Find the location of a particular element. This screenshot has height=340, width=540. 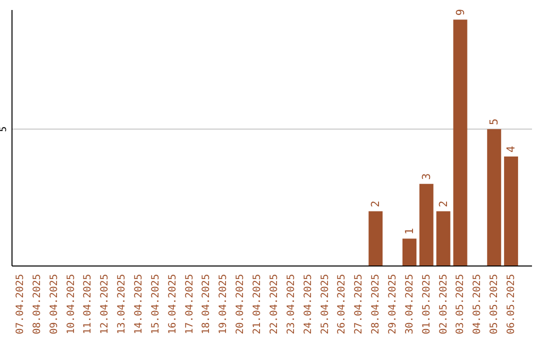

data-label: 1 is located at coordinates (409, 231).